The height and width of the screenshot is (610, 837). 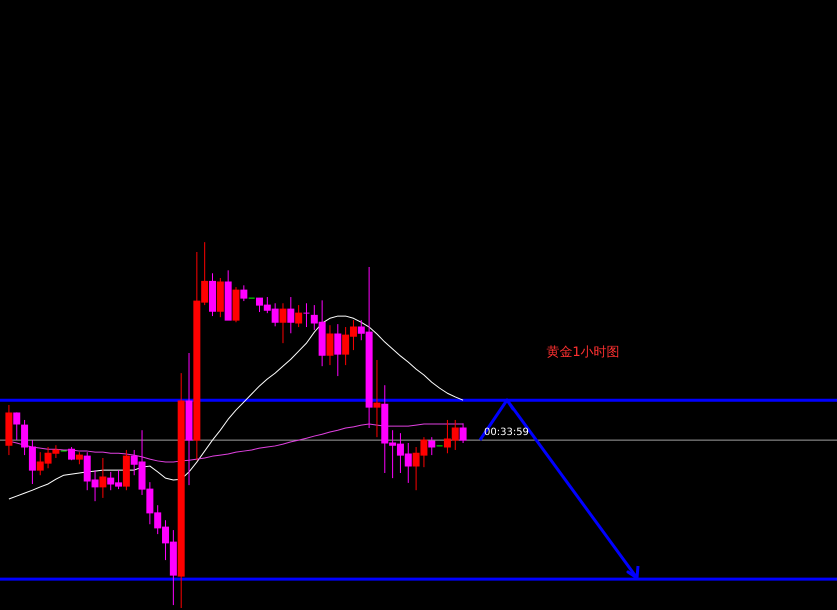 I want to click on text: 黄金1小时图, so click(x=583, y=352).